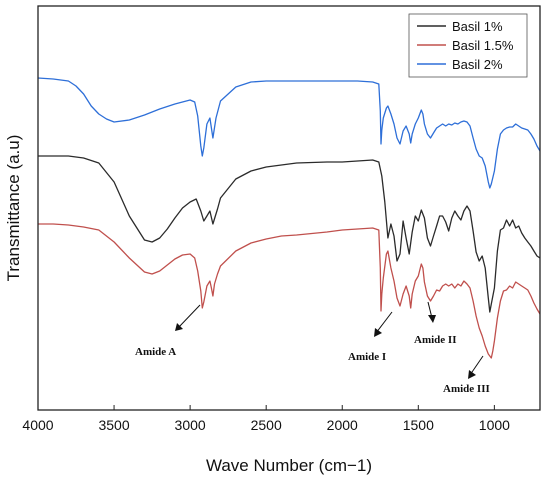  Describe the element at coordinates (289, 465) in the screenshot. I see `x-axis-title: Wave Number (cm−1)` at that location.